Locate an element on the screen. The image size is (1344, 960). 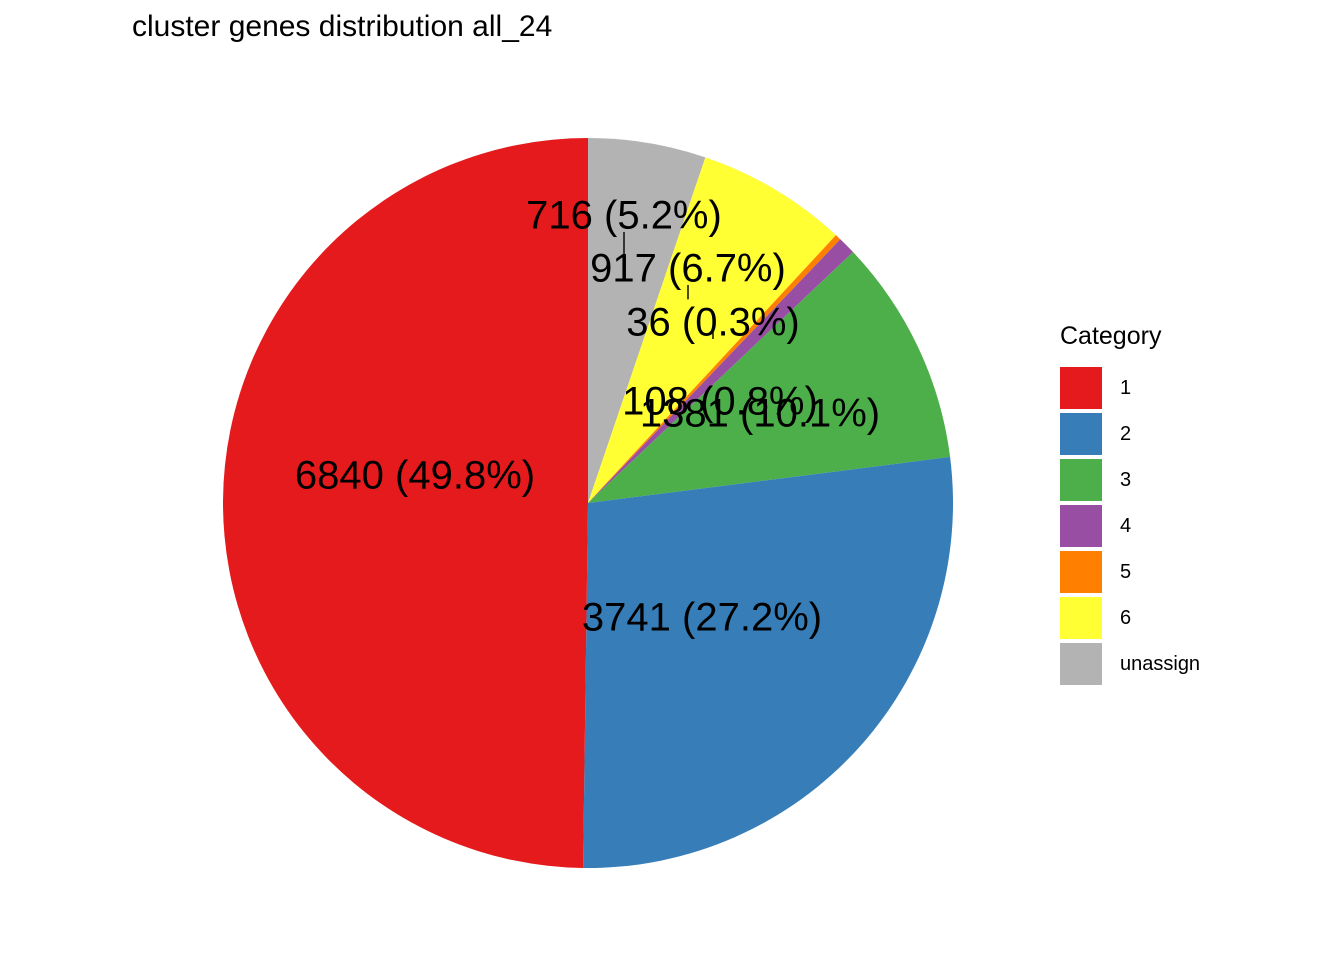
legend-label: 2 is located at coordinates (1126, 433).